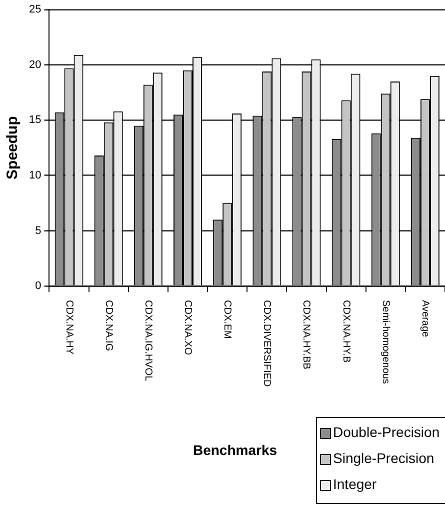 This screenshot has width=445, height=506. What do you see at coordinates (235, 450) in the screenshot?
I see `x-axis-title: Benchmarks` at bounding box center [235, 450].